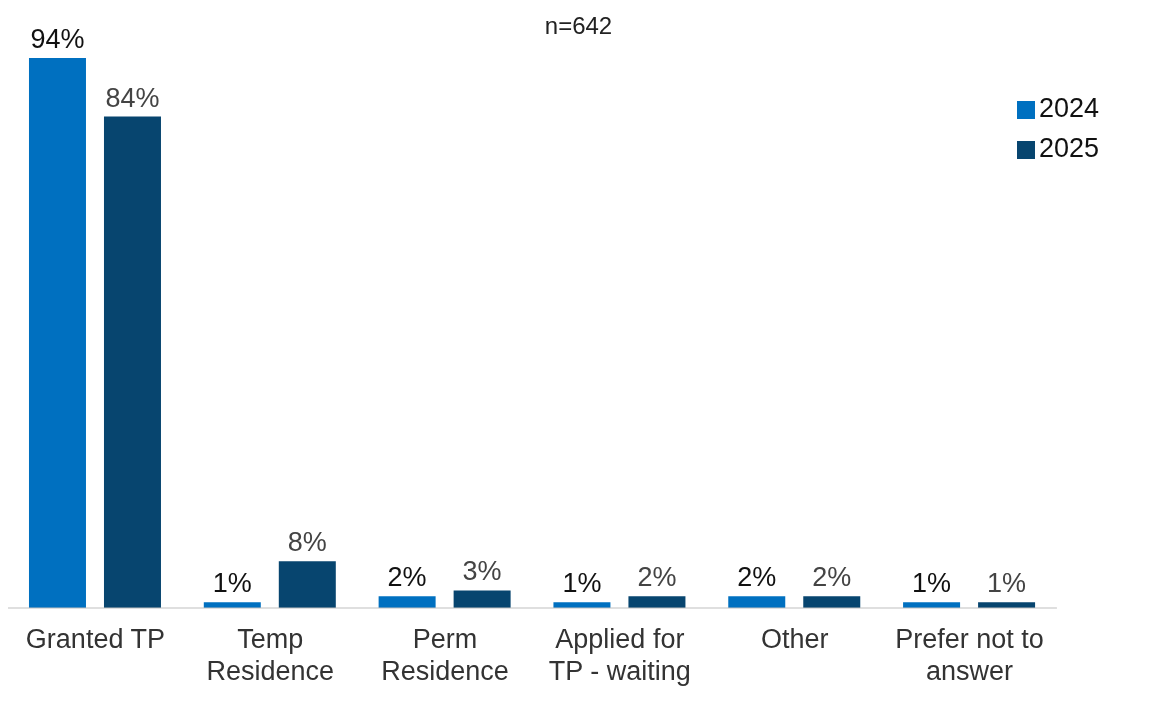  I want to click on data-label: 3%, so click(482, 571).